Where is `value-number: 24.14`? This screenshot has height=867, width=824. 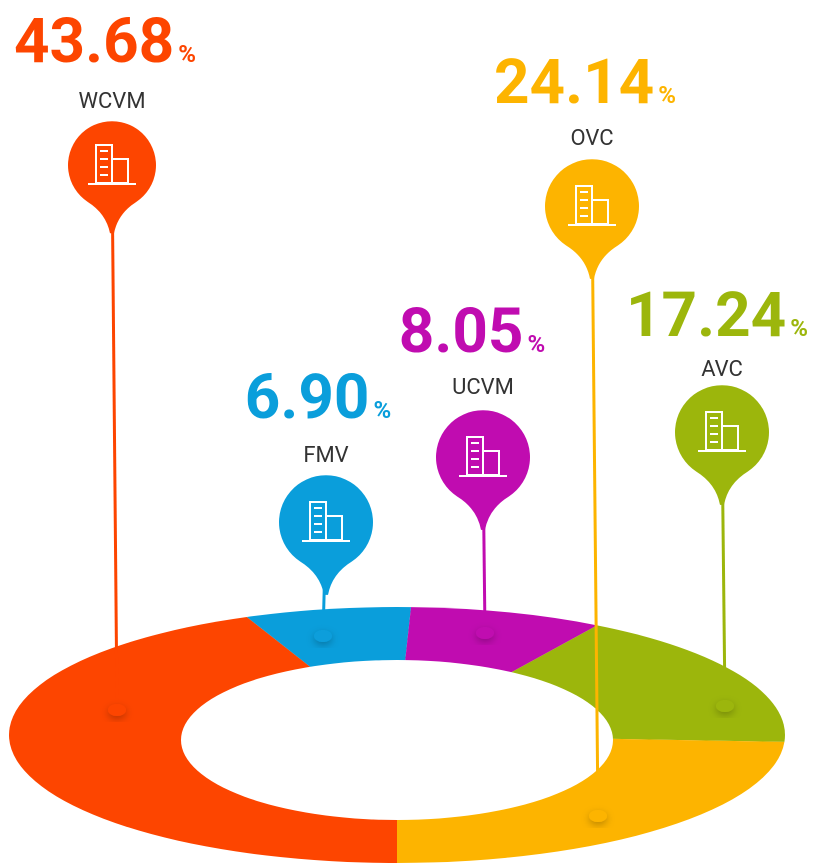 value-number: 24.14 is located at coordinates (574, 82).